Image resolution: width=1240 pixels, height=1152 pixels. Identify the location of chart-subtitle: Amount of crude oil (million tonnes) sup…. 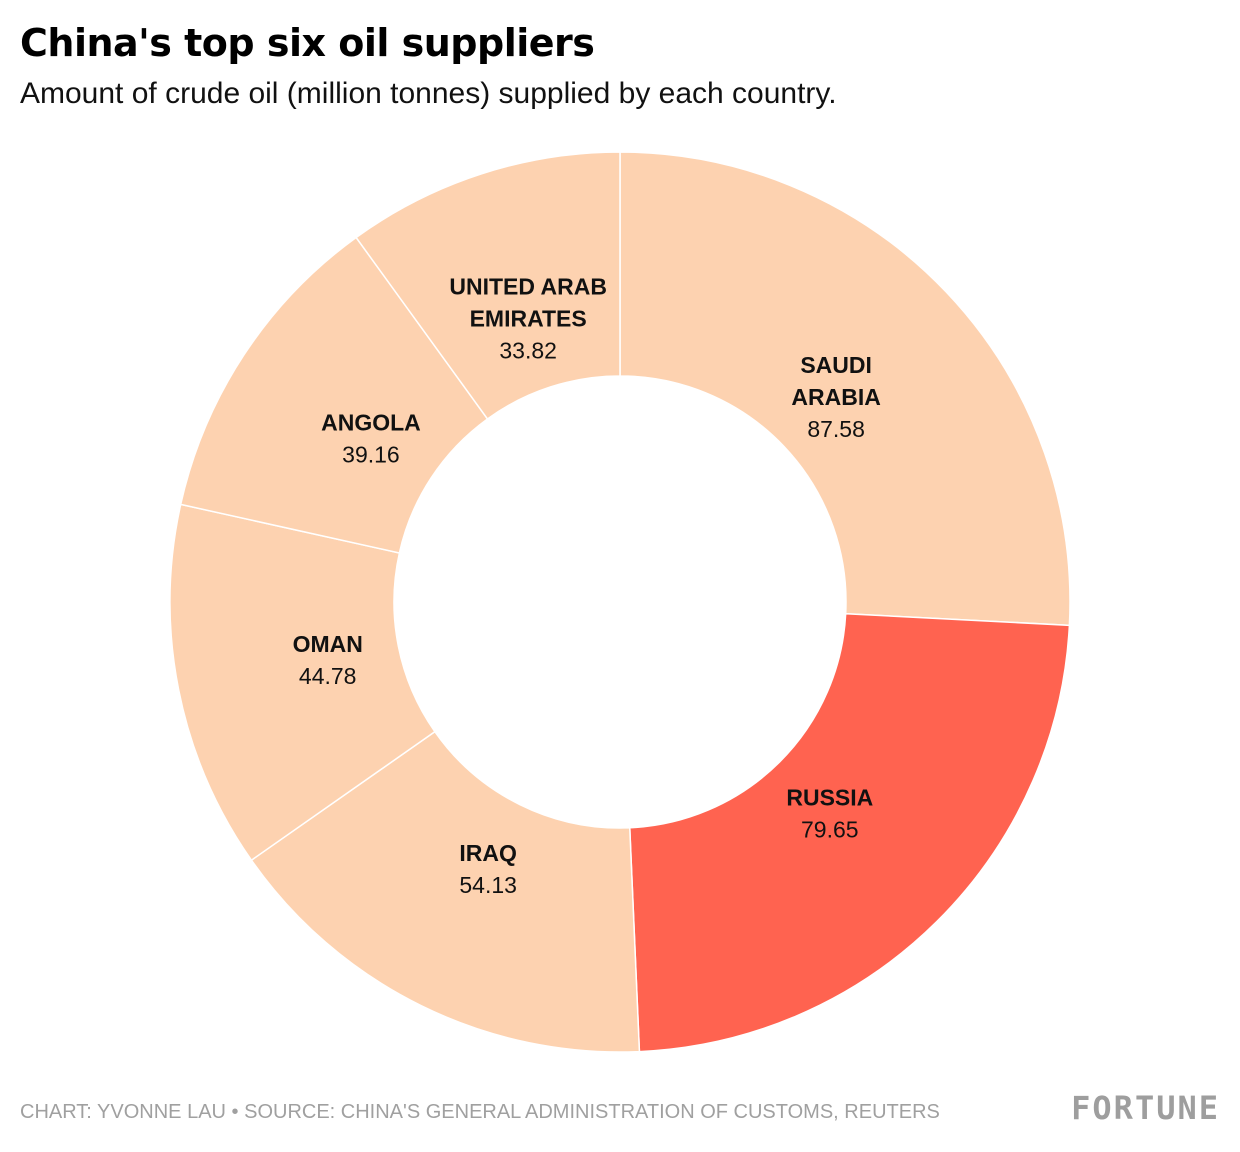
(428, 93).